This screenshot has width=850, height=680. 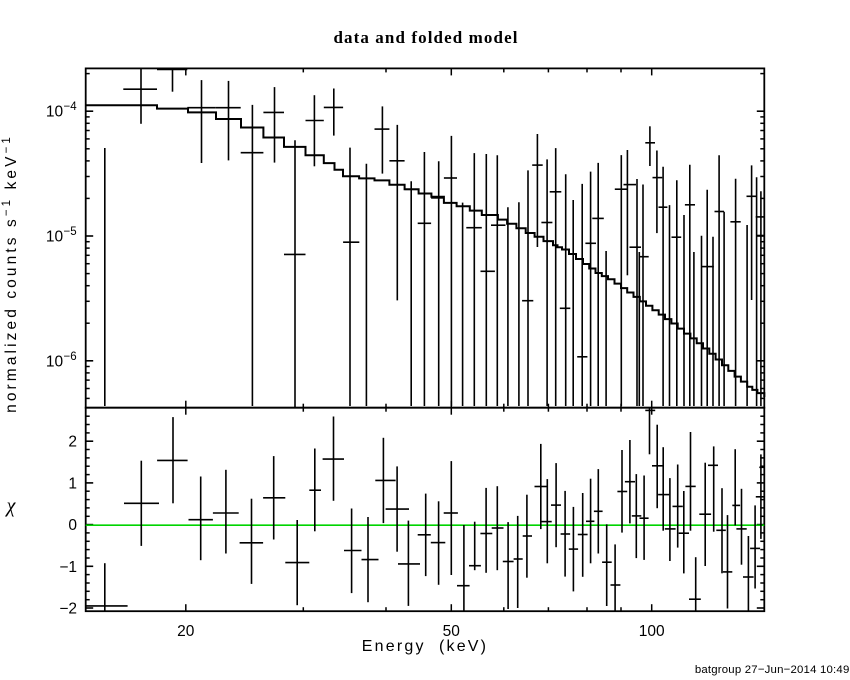 What do you see at coordinates (72, 442) in the screenshot?
I see `svg-text: 2` at bounding box center [72, 442].